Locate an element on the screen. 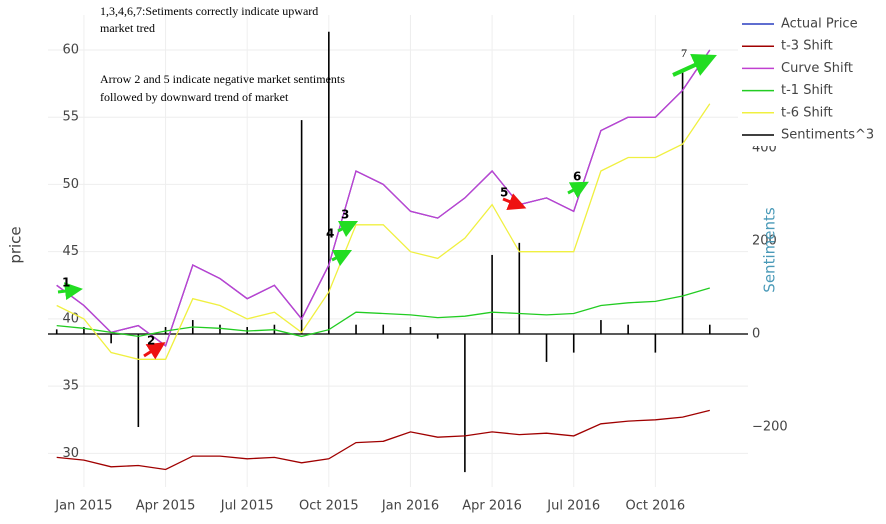 The height and width of the screenshot is (524, 886). x-tick-label: Oct 2015 is located at coordinates (329, 506).